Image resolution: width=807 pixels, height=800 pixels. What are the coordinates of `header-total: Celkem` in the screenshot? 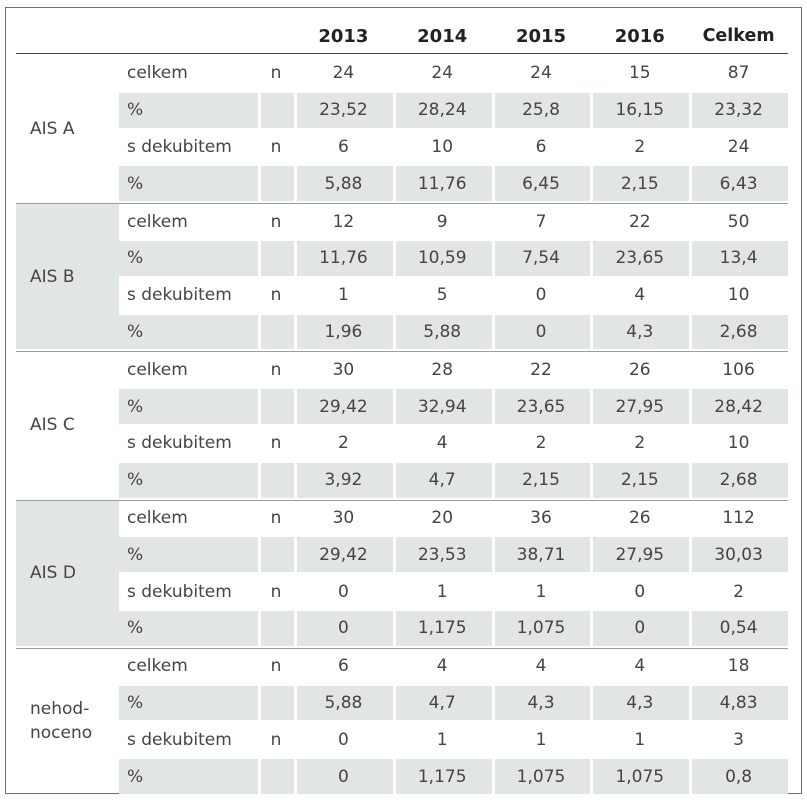 It's located at (738, 36).